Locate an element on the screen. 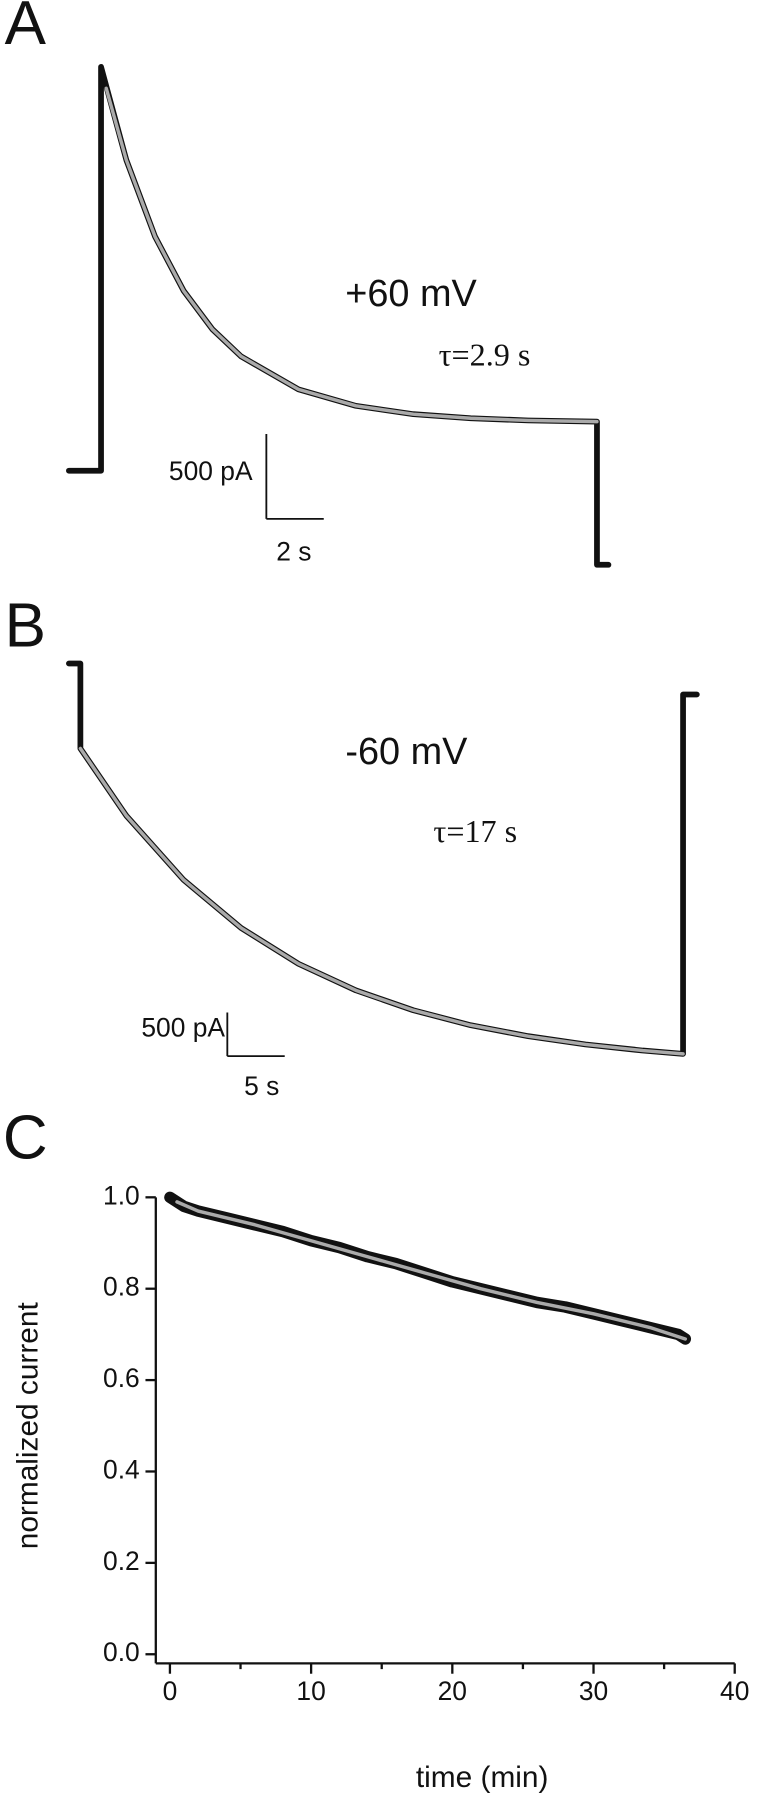 Image resolution: width=760 pixels, height=1800 pixels. x-tick-label: 10 is located at coordinates (310, 1691).